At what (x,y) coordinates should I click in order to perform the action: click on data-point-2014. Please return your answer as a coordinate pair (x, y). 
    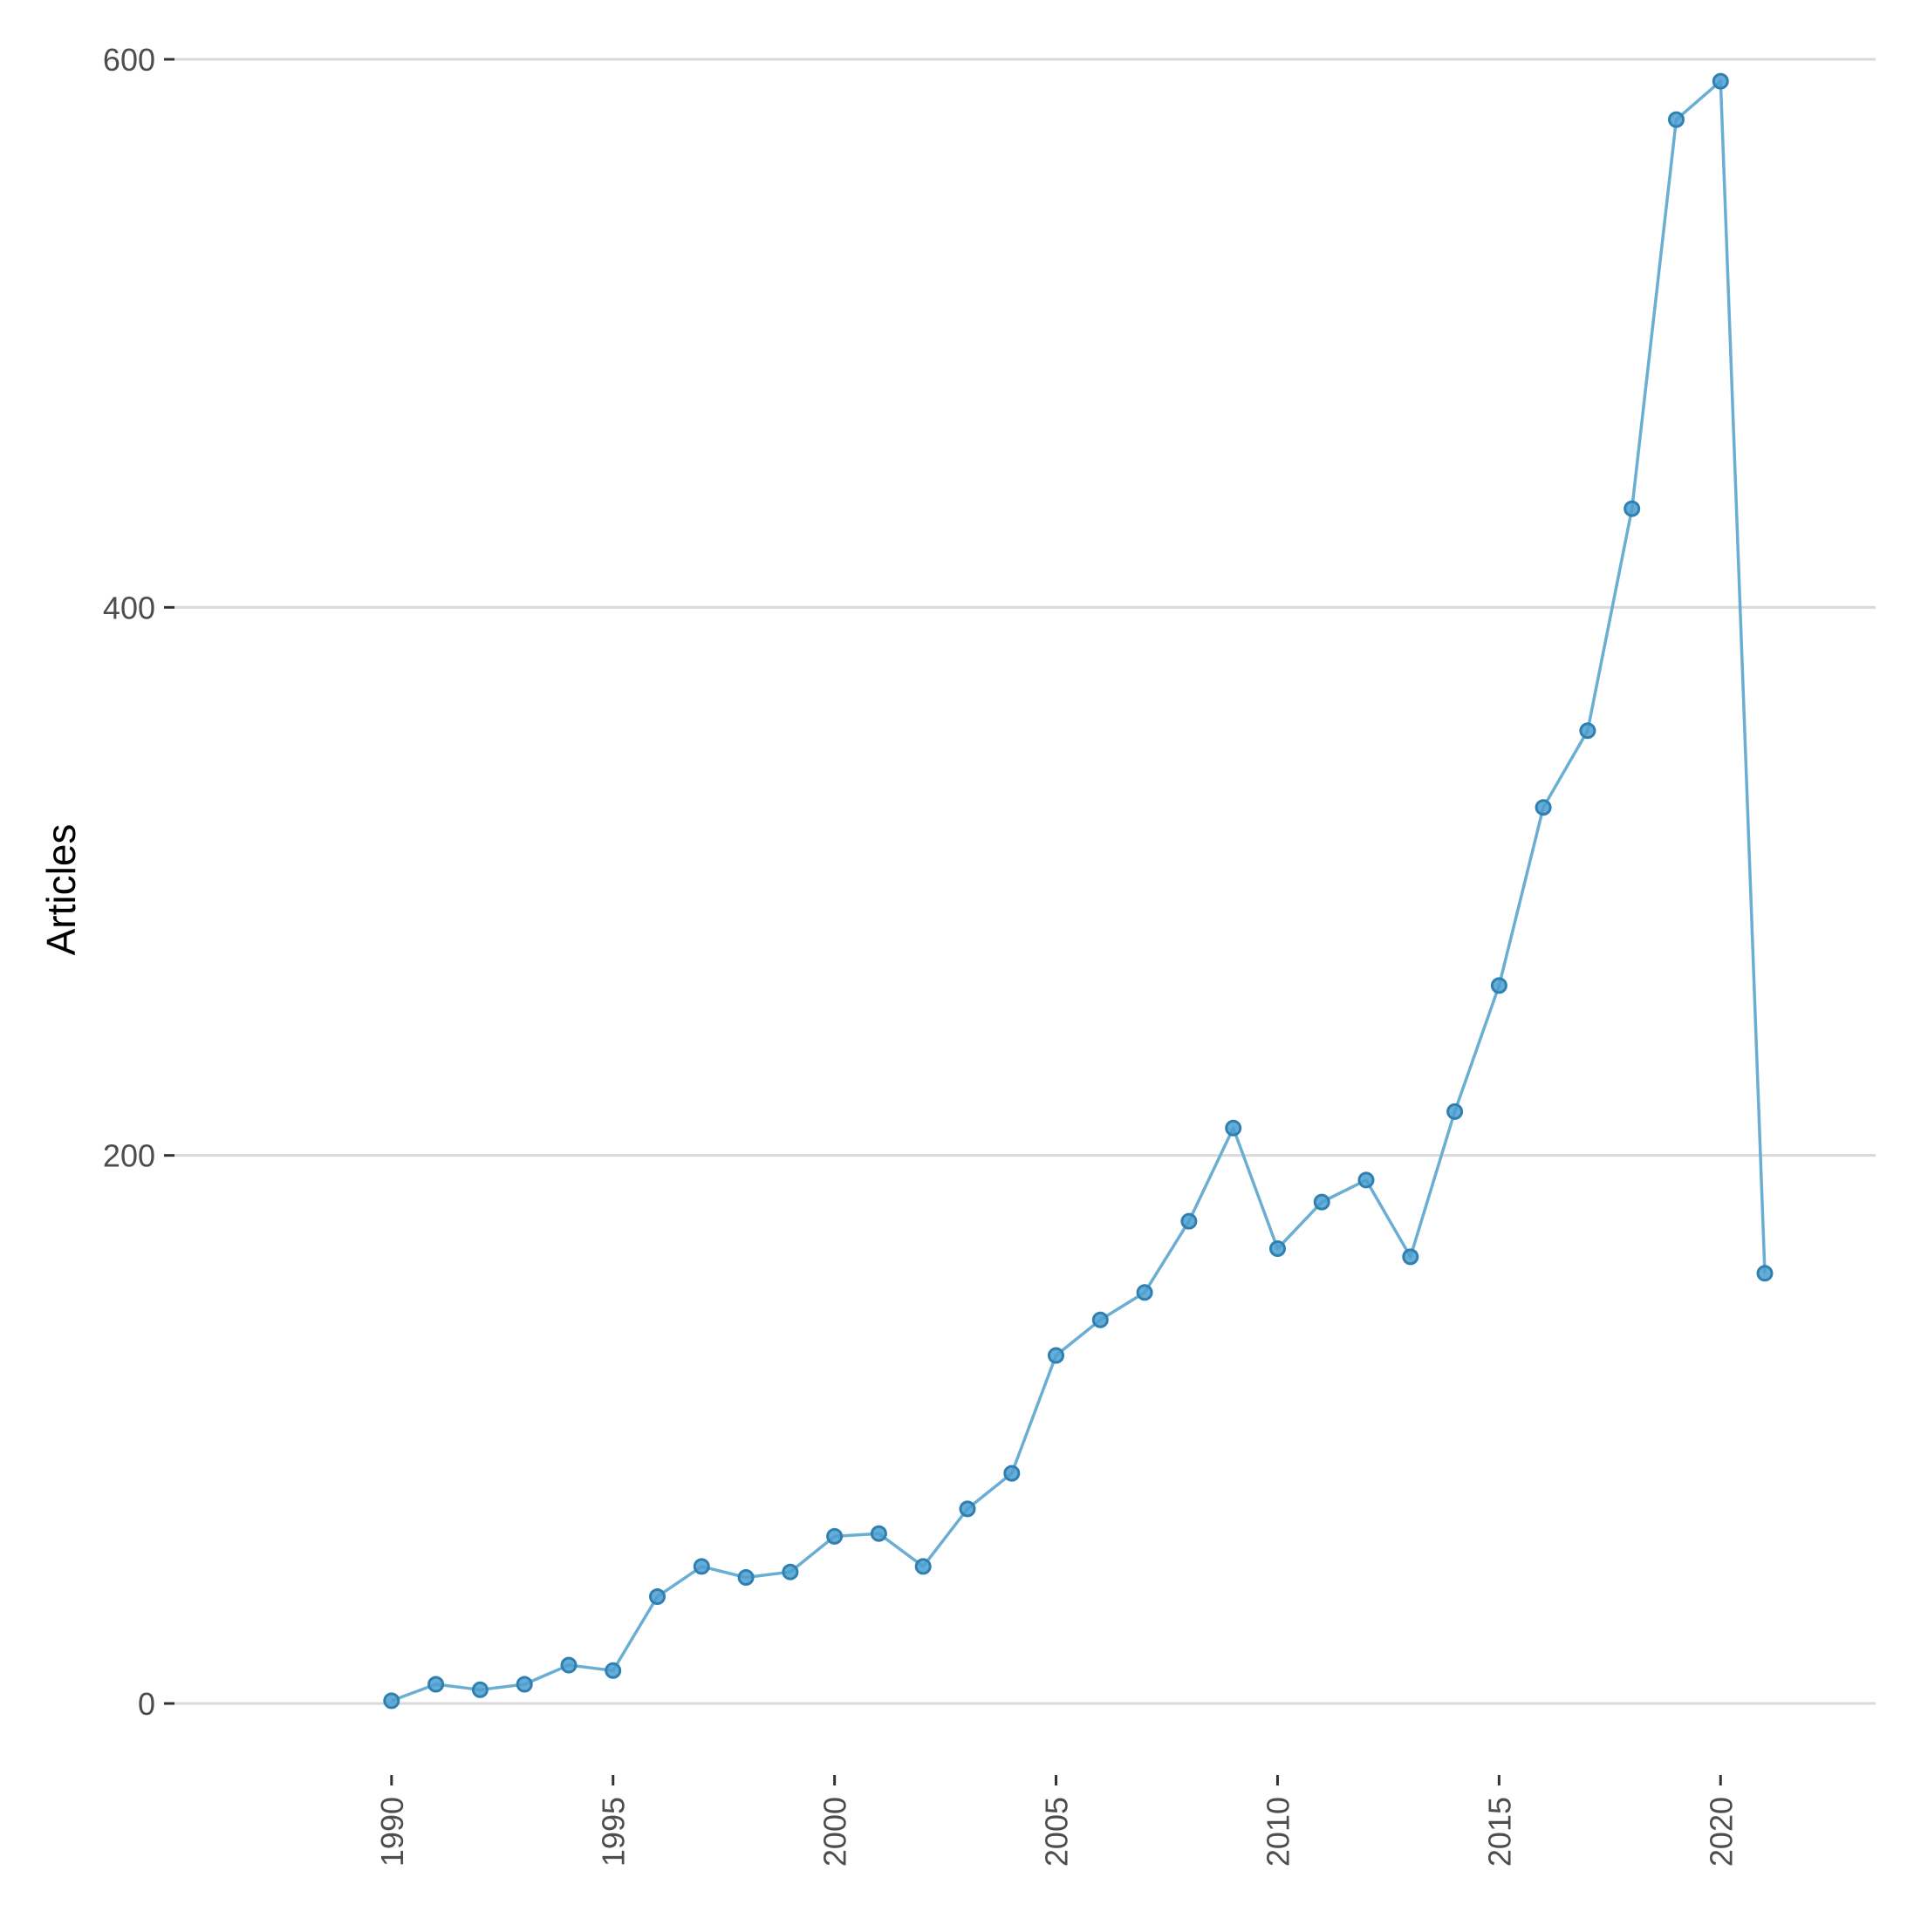
    Looking at the image, I should click on (1455, 1111).